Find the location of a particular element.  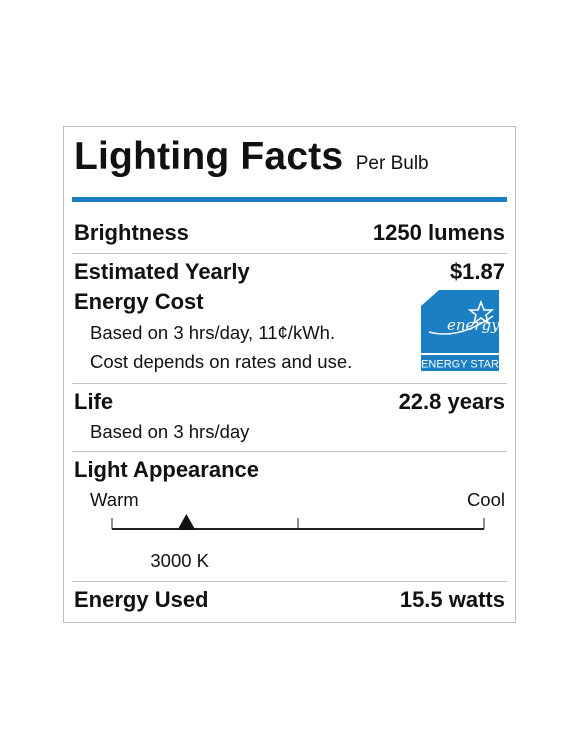

life-label: Life is located at coordinates (94, 401).